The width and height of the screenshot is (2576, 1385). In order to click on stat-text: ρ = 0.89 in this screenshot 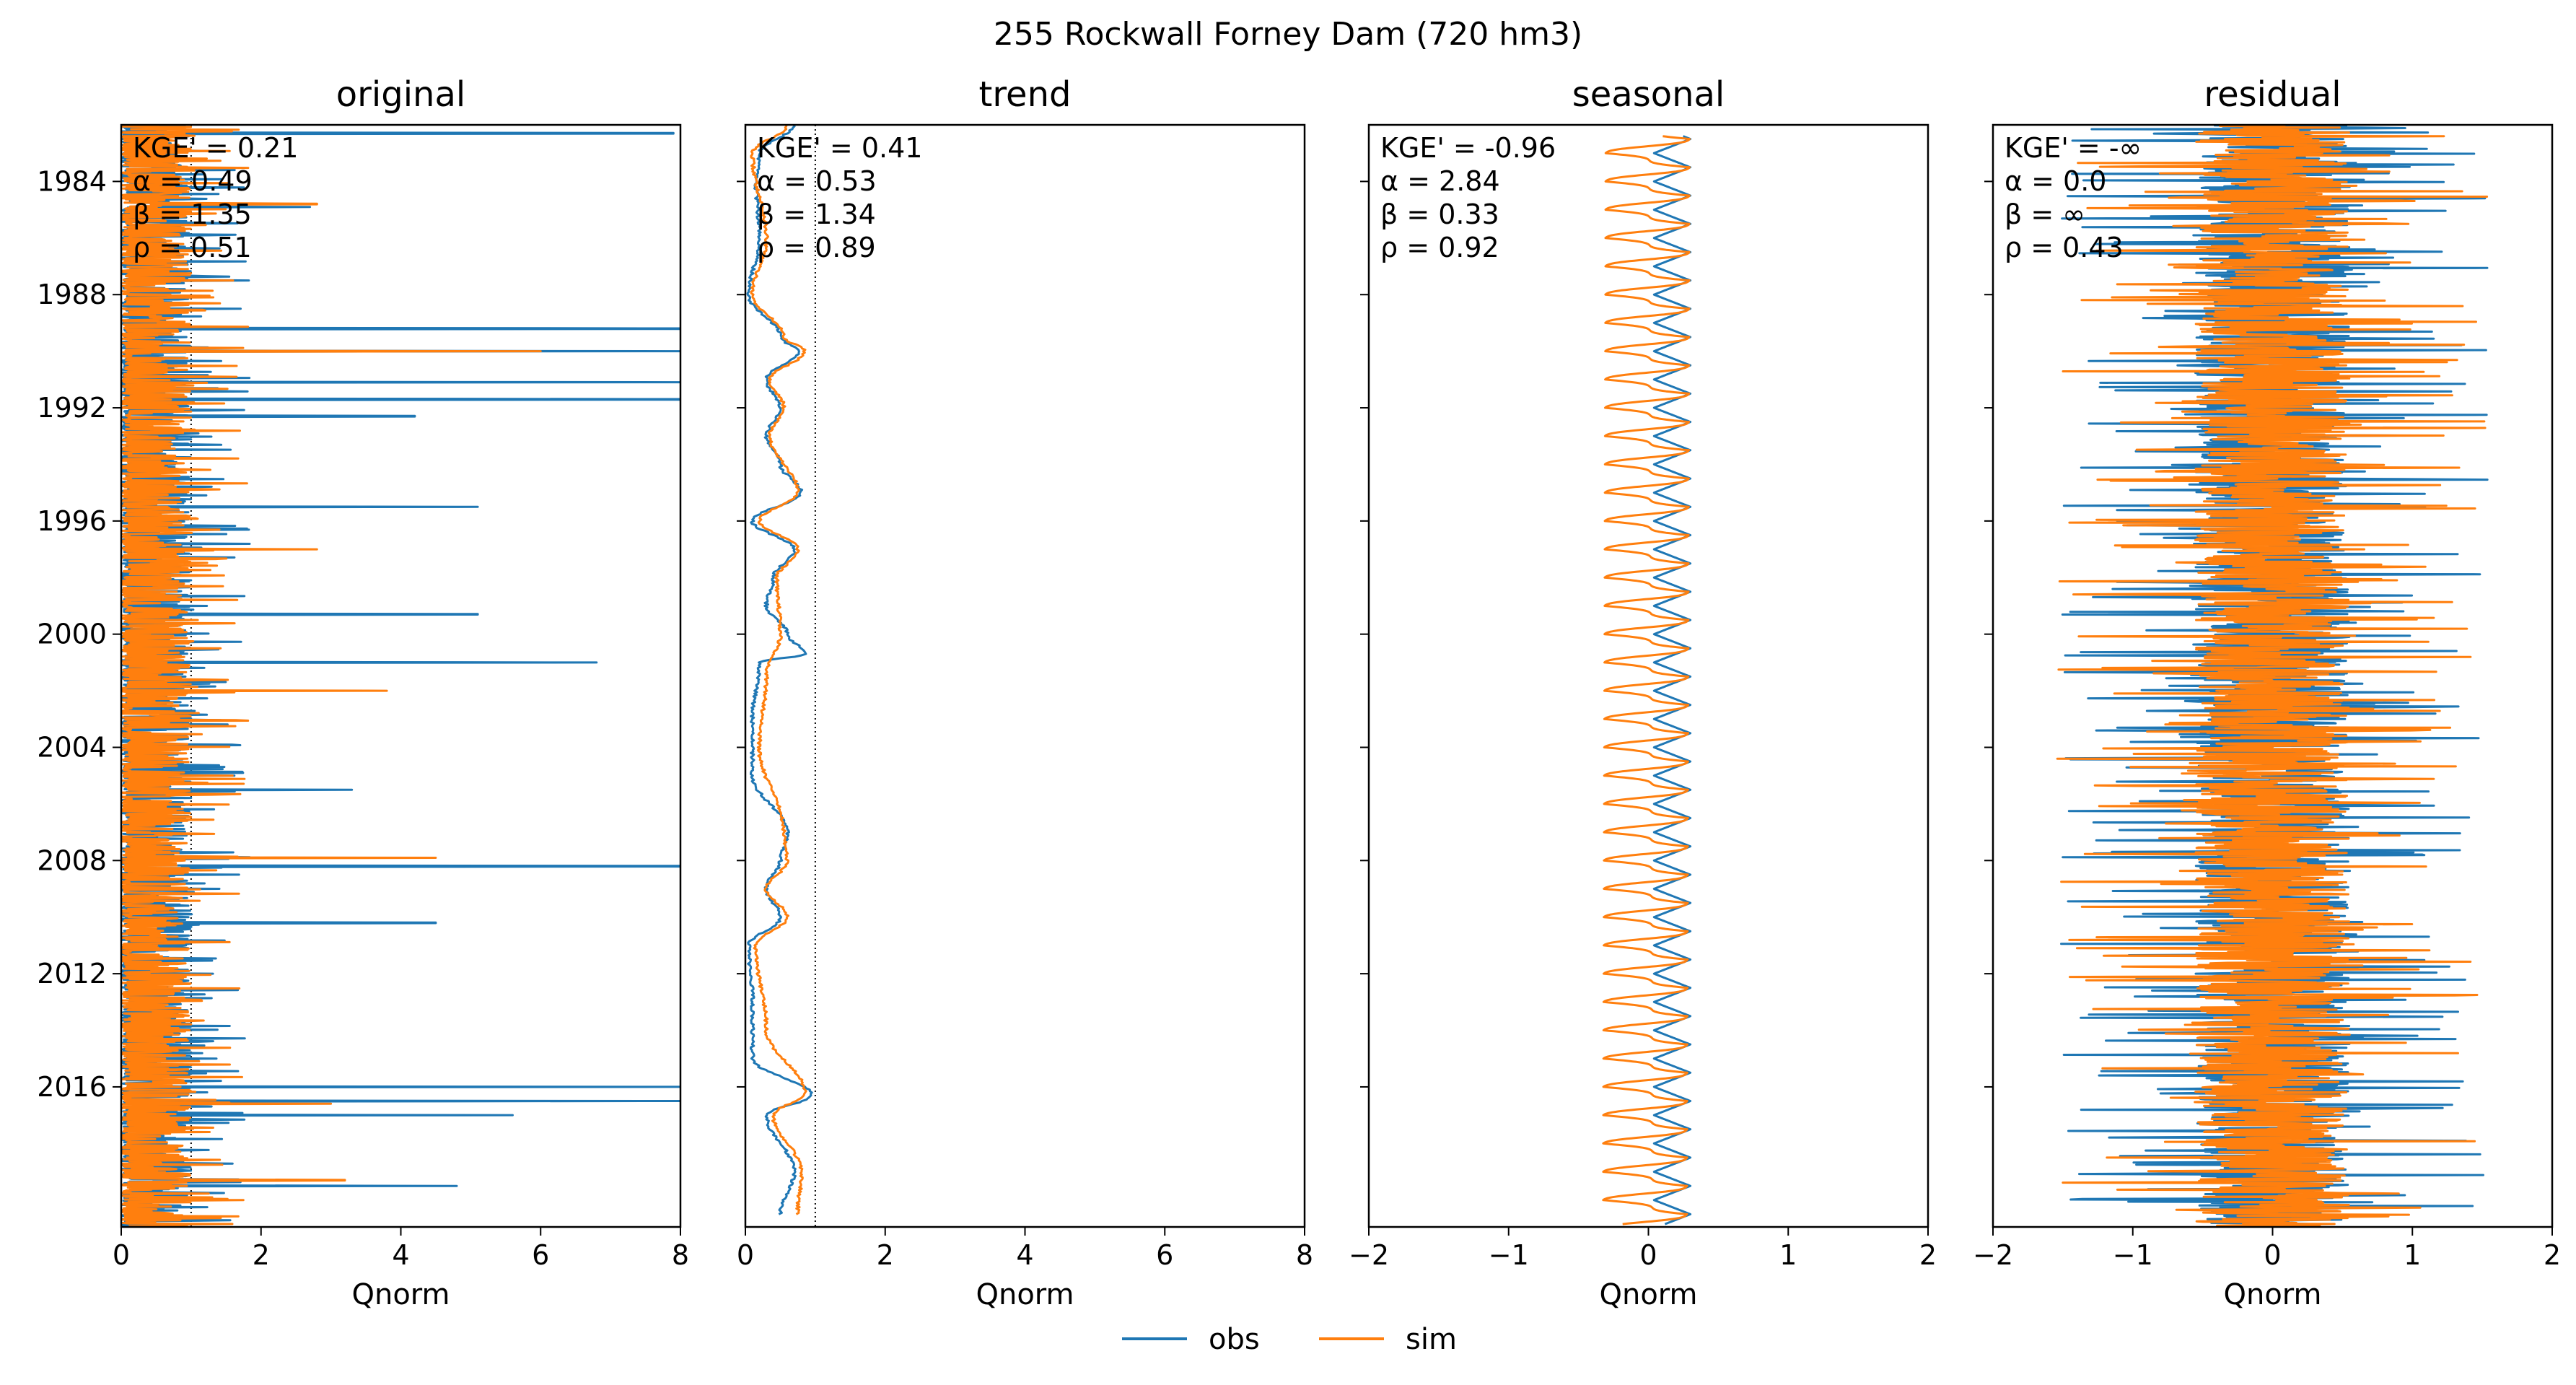, I will do `click(816, 247)`.